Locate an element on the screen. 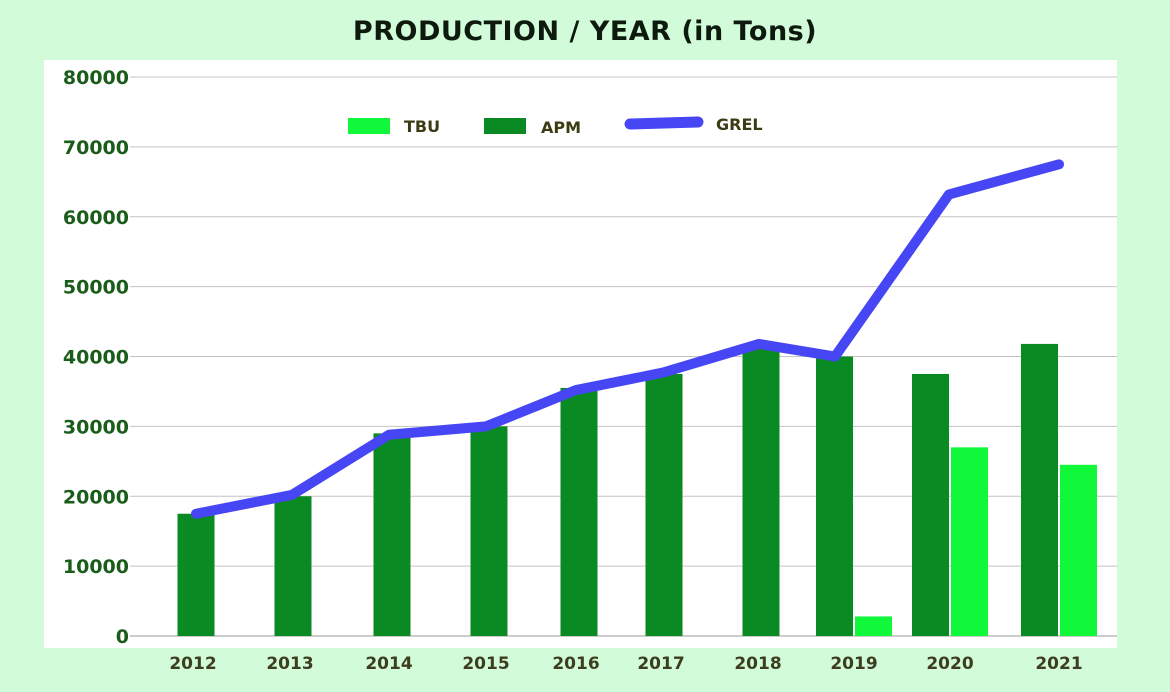 Image resolution: width=1170 pixels, height=692 pixels. y-tick-label: 30000 is located at coordinates (96, 427).